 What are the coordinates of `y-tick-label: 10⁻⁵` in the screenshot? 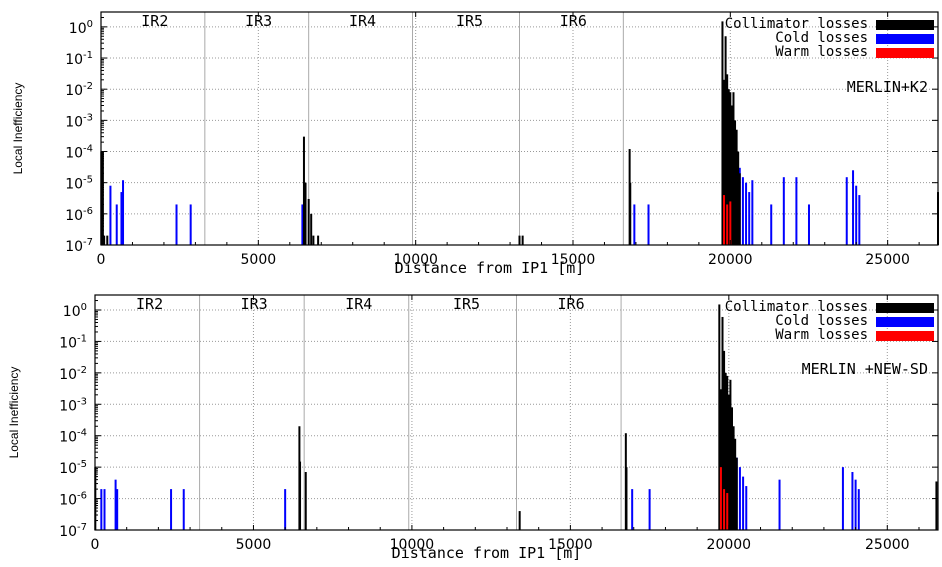 It's located at (73, 468).